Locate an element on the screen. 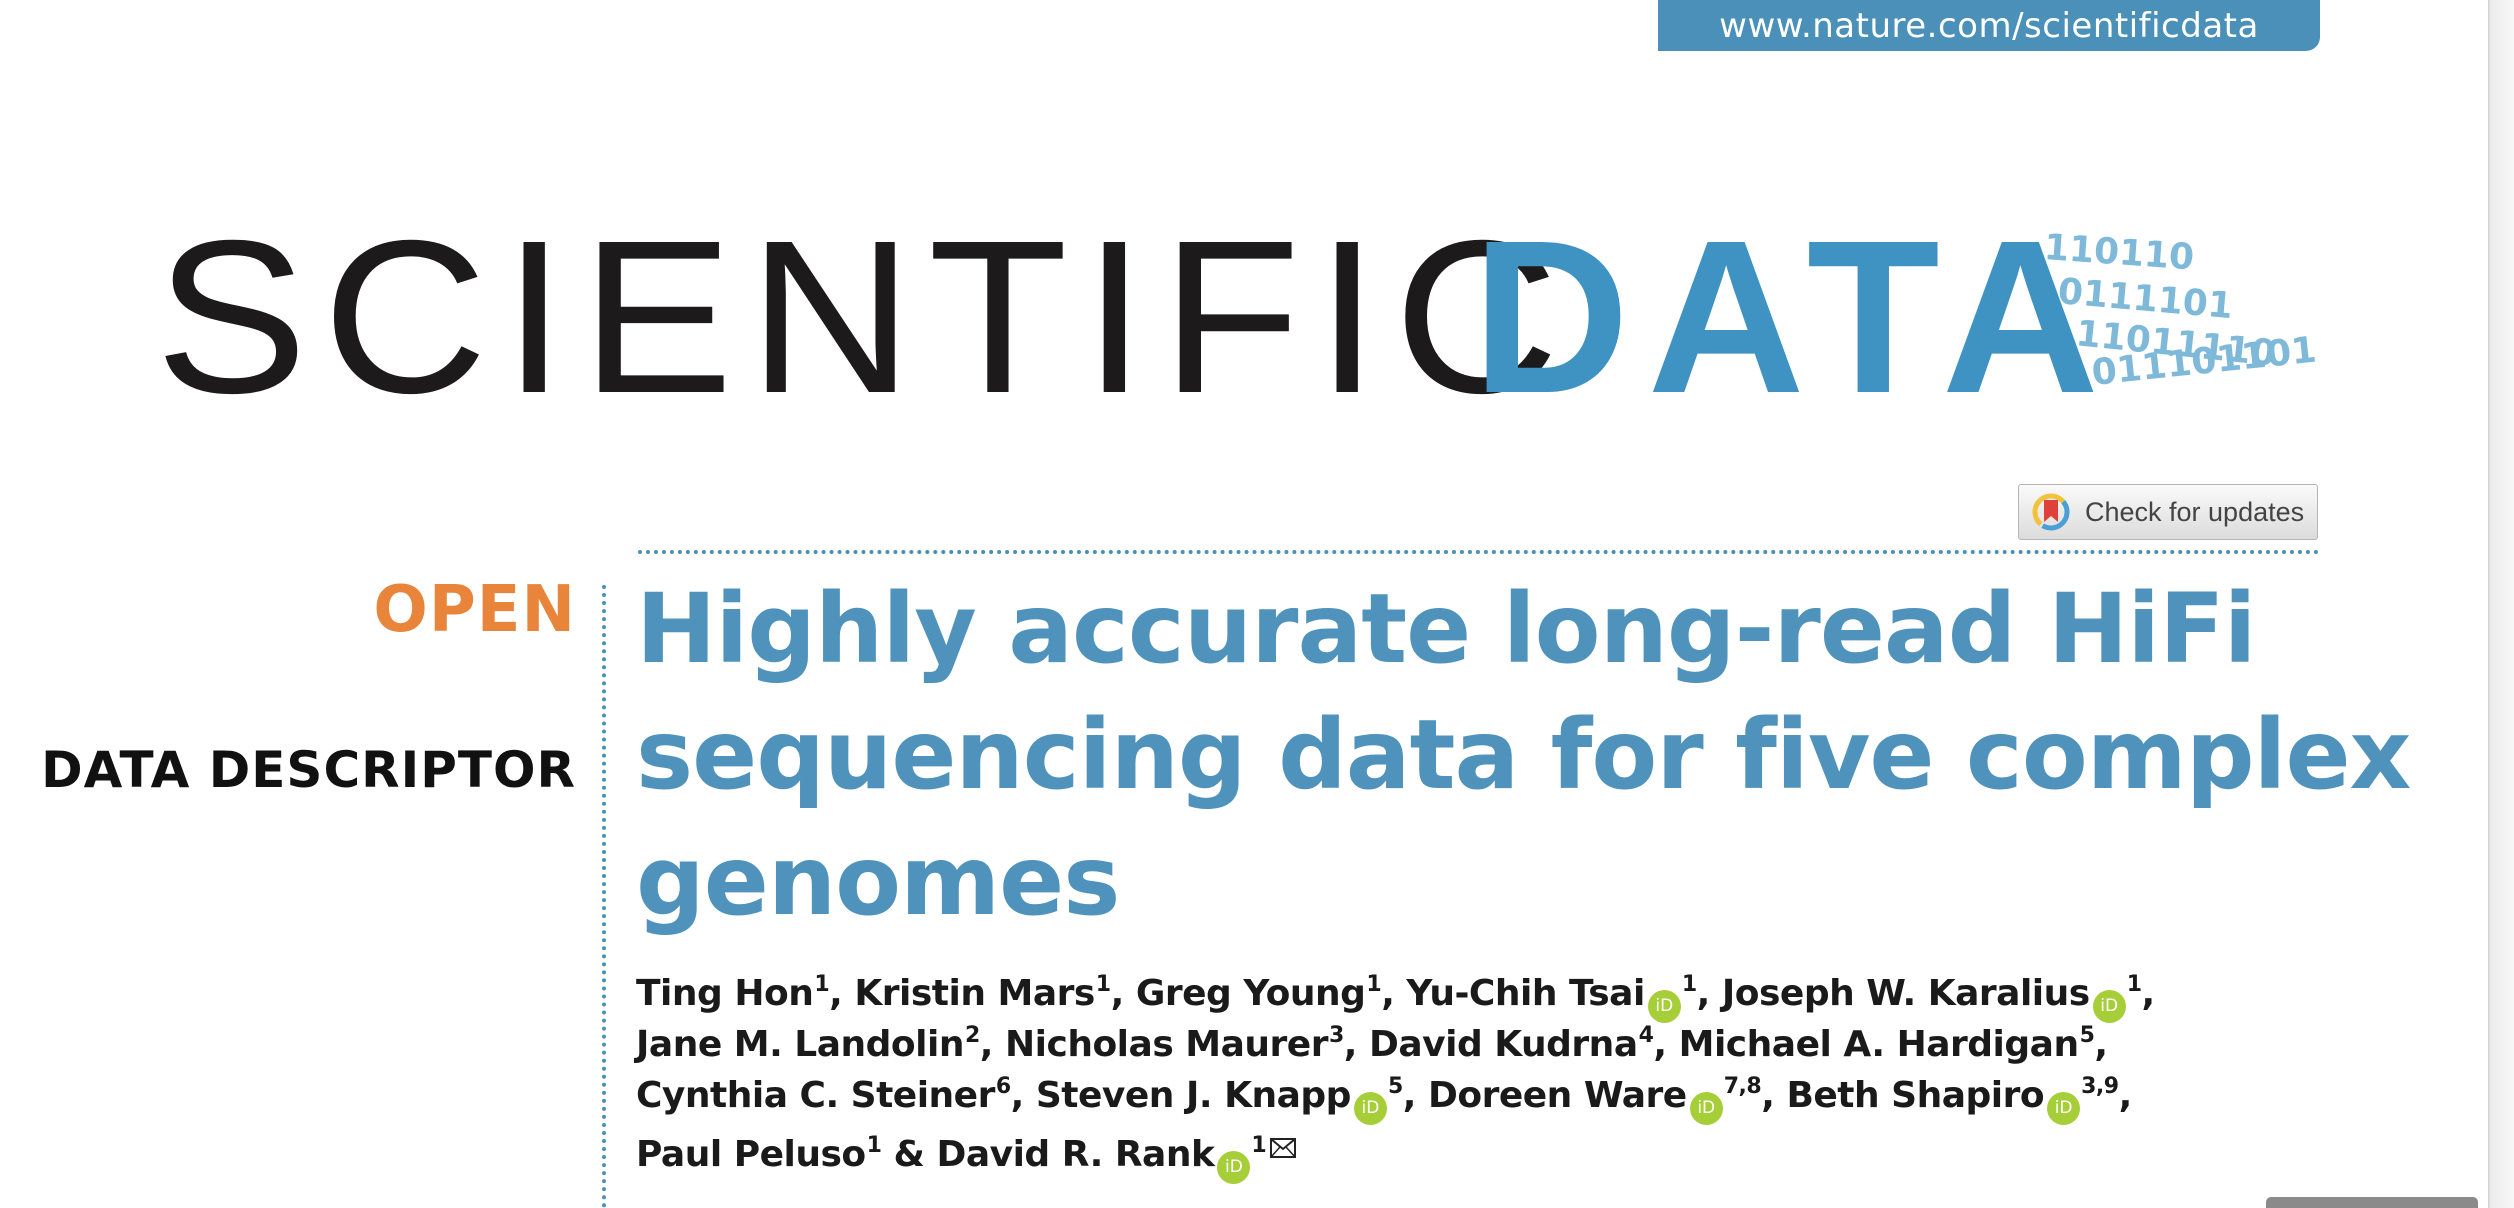 The image size is (2514, 1208). open-access-label: OPEN is located at coordinates (474, 610).